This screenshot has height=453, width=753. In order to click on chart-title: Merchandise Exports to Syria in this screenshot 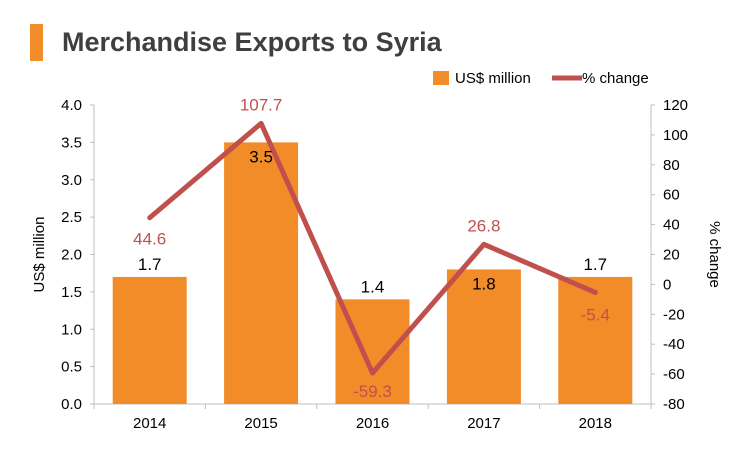, I will do `click(252, 42)`.